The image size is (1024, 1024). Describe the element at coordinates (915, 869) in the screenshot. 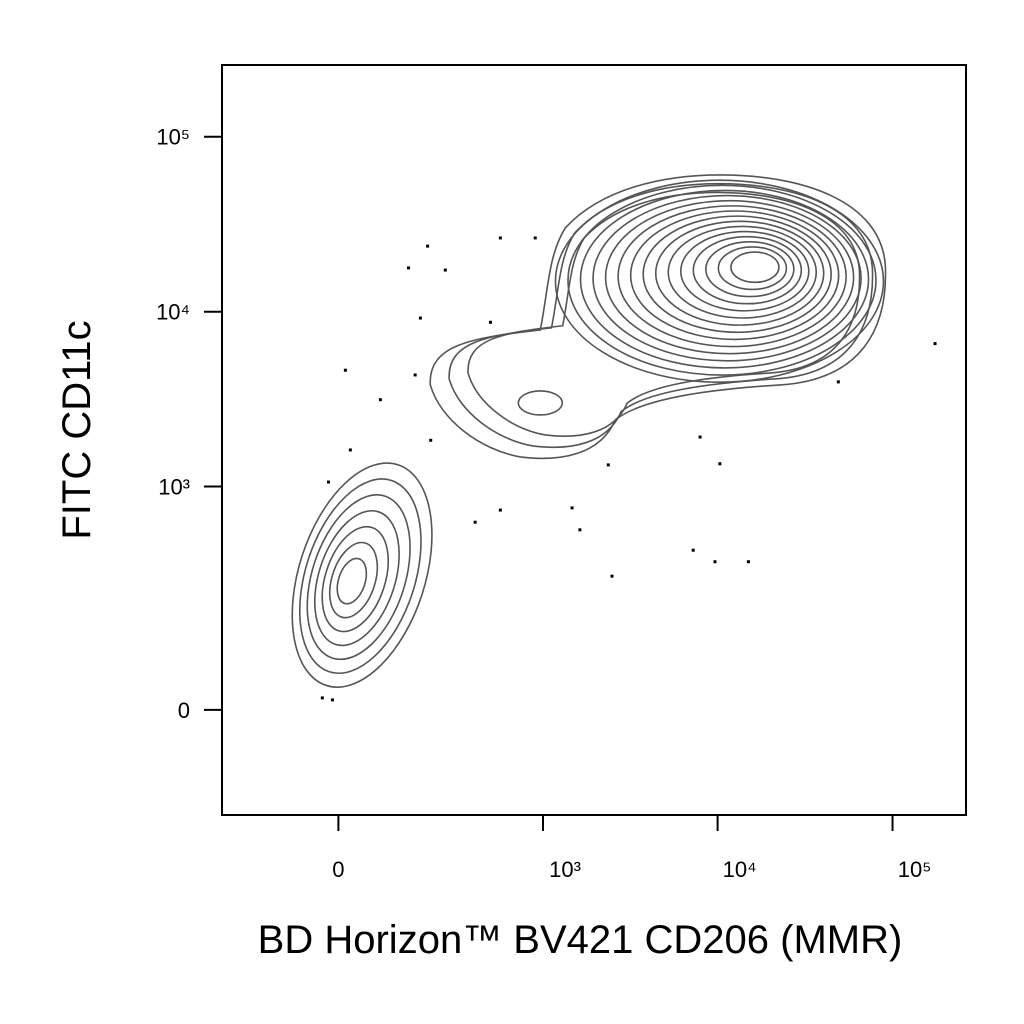

I see `x-tick-label: 10⁵` at that location.